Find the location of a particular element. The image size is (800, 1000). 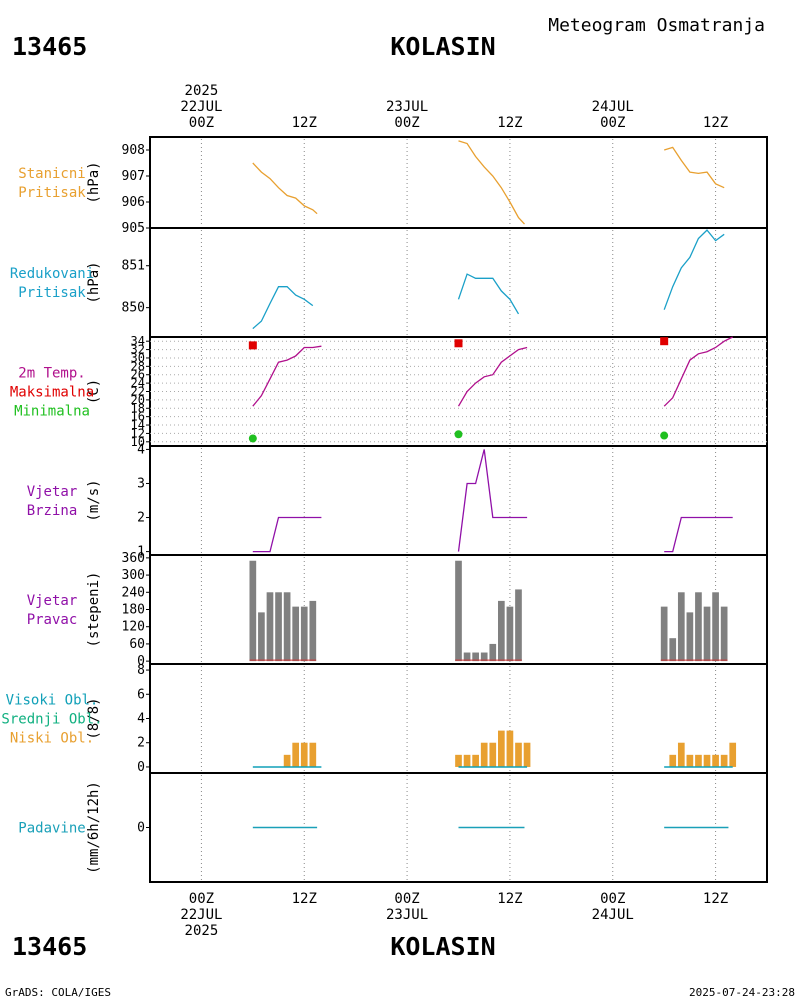

top-time-label: 00Z is located at coordinates (612, 123).